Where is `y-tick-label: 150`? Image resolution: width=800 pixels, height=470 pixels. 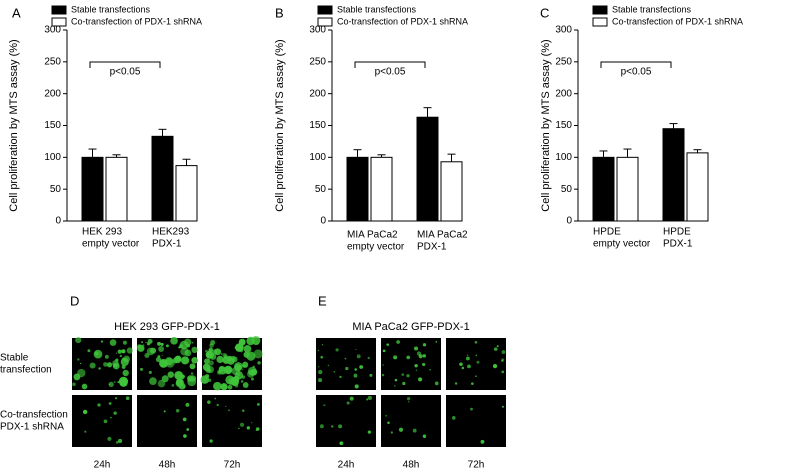
y-tick-label: 150 is located at coordinates (317, 125).